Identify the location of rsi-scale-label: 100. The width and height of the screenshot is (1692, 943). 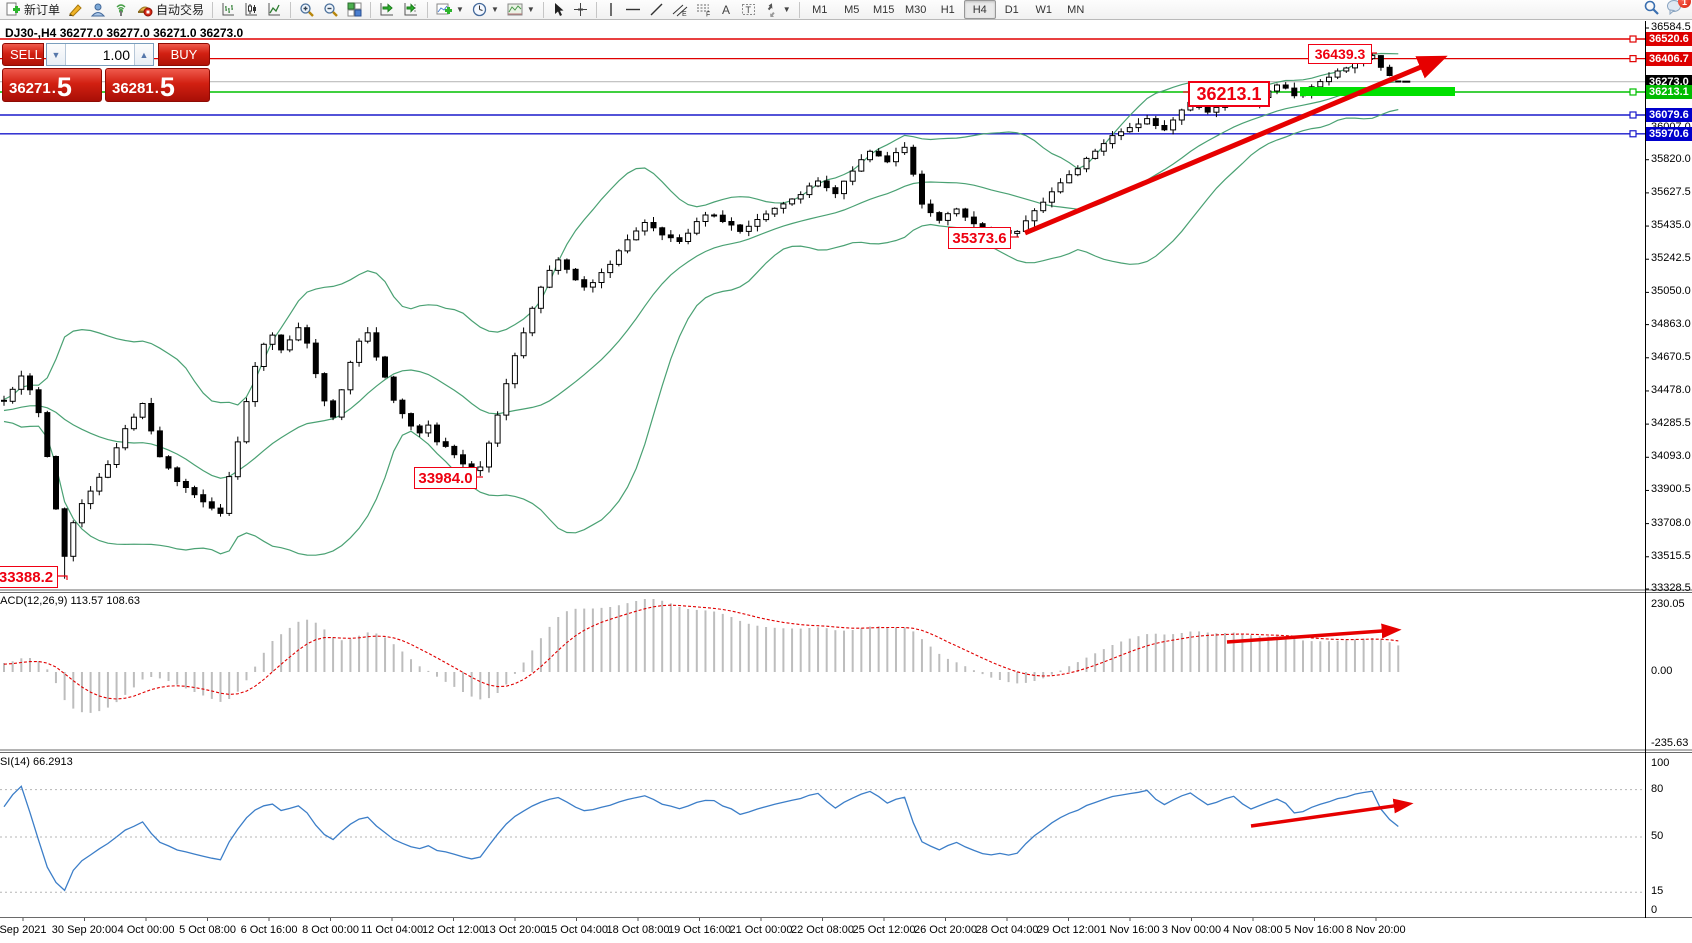
(1660, 763).